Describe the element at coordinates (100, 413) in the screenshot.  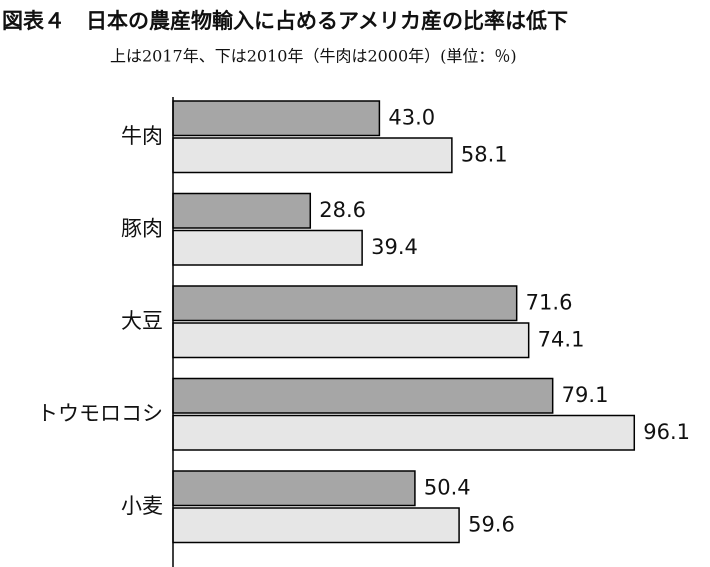
I see `category-label: トウモロコシ` at that location.